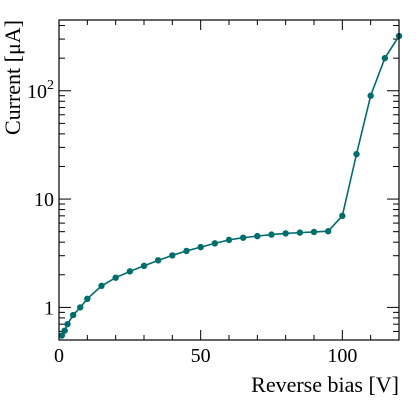 This screenshot has height=402, width=419. What do you see at coordinates (201, 356) in the screenshot?
I see `x-tick-label: 50` at bounding box center [201, 356].